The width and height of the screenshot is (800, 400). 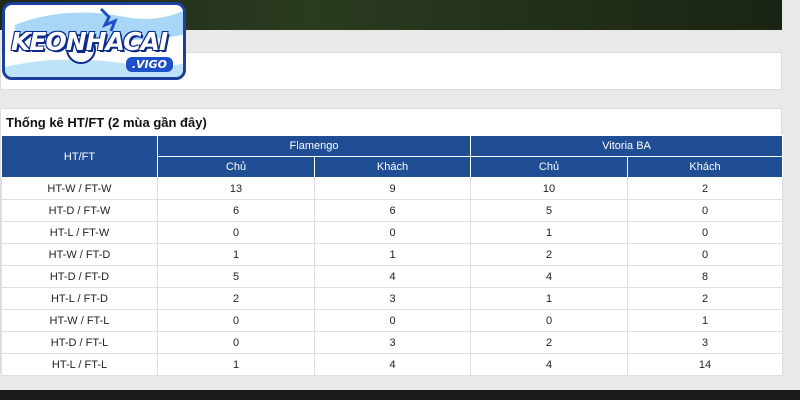 I want to click on row-label: HT-D / FT-D, so click(x=79, y=276).